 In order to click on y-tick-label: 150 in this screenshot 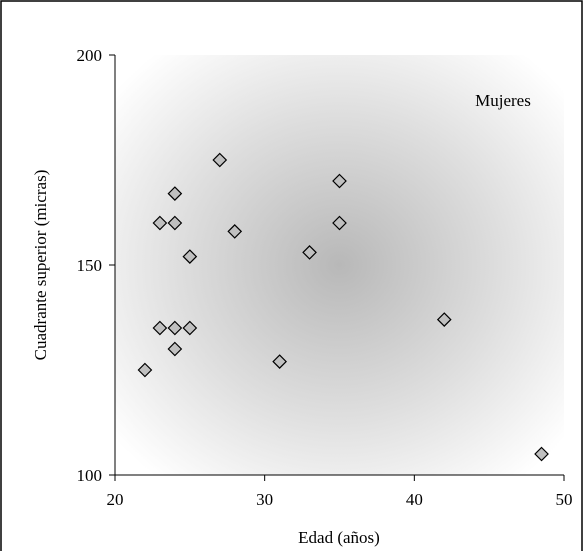, I will do `click(90, 265)`.